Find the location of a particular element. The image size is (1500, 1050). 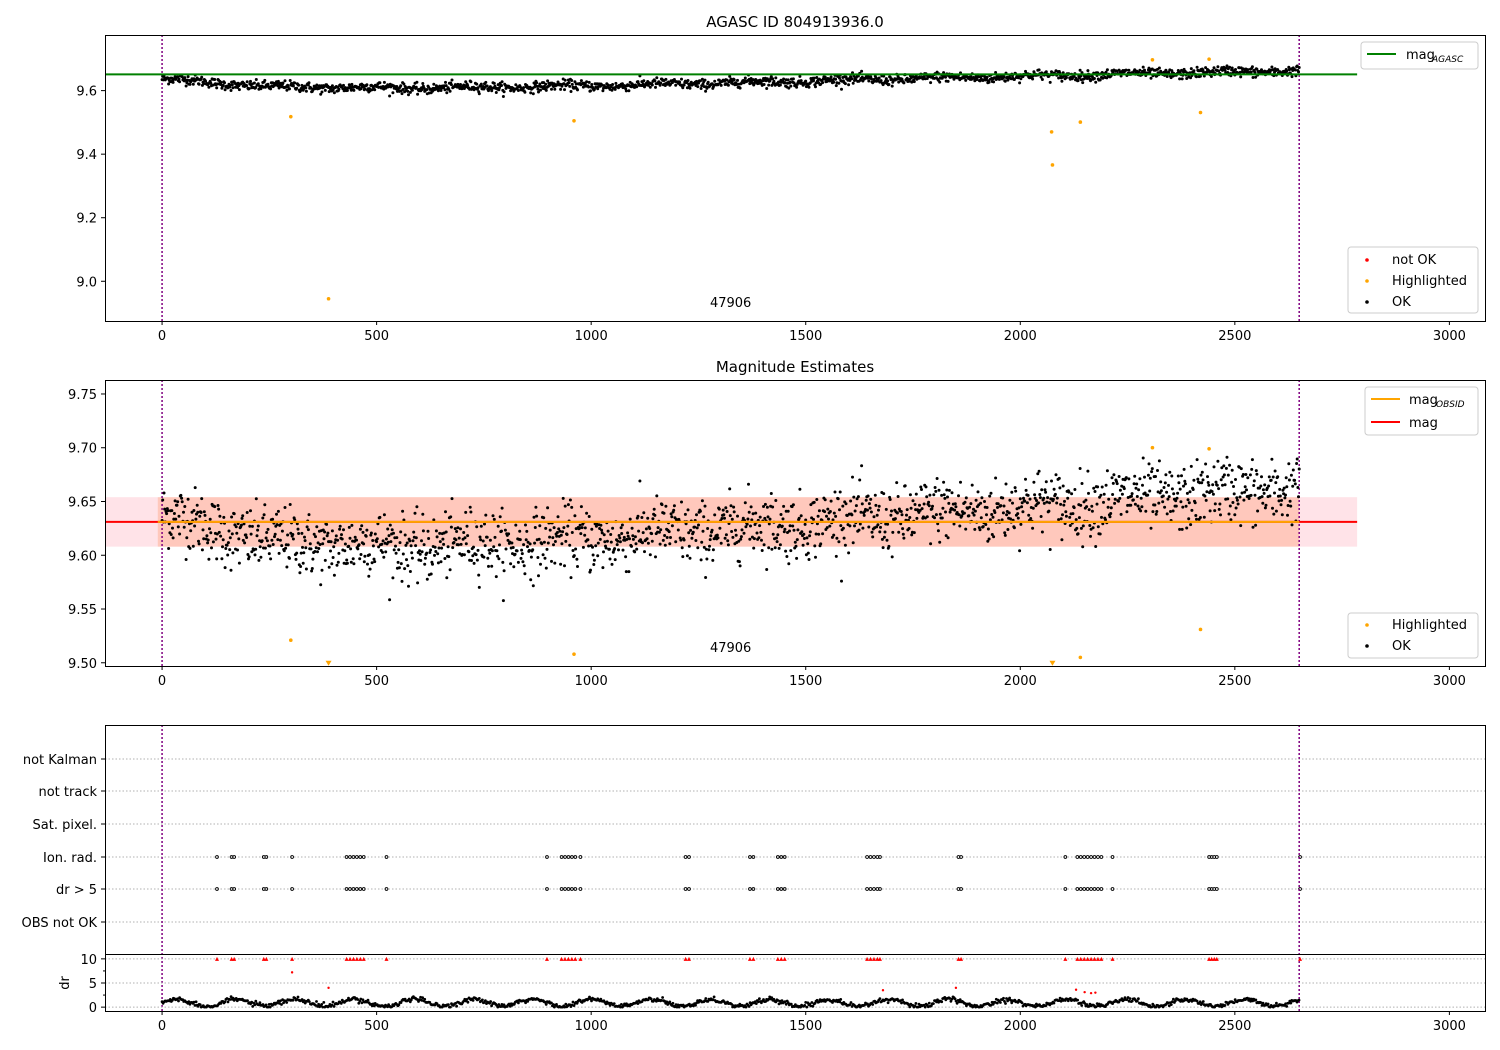

y-tick-label: 9.6 is located at coordinates (86, 92).